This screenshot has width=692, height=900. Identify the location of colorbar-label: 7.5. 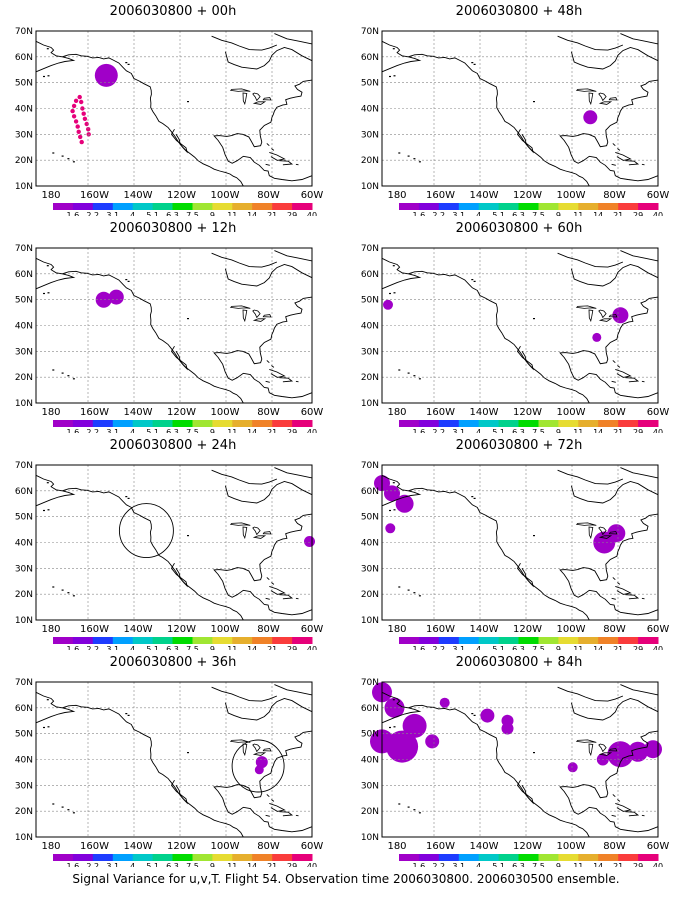
(538, 647).